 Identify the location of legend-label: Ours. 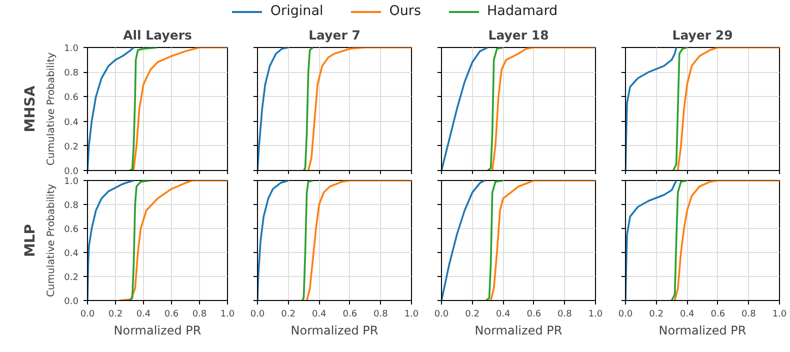
(405, 12).